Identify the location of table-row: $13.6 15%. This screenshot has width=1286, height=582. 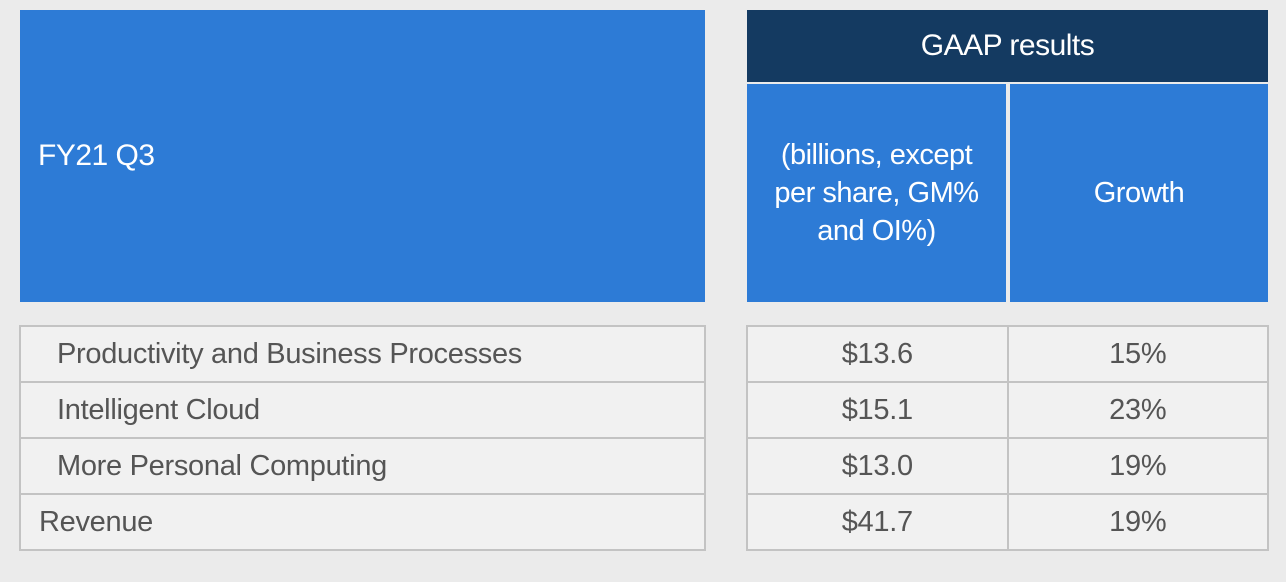
(1007, 354).